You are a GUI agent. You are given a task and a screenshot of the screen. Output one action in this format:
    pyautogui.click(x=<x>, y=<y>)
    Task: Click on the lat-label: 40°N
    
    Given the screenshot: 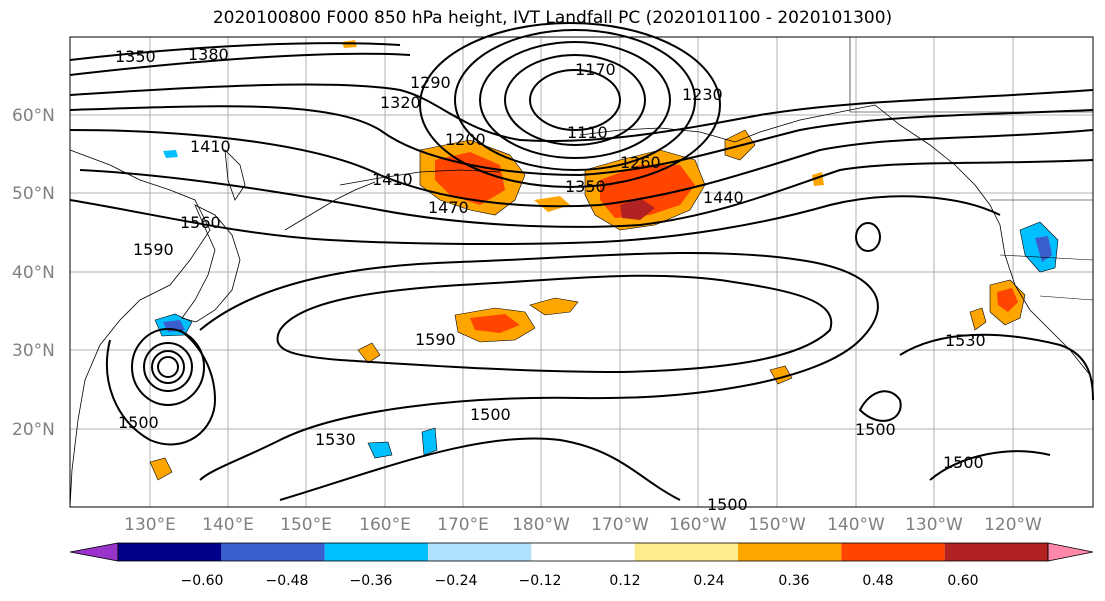 What is the action you would take?
    pyautogui.click(x=33, y=273)
    